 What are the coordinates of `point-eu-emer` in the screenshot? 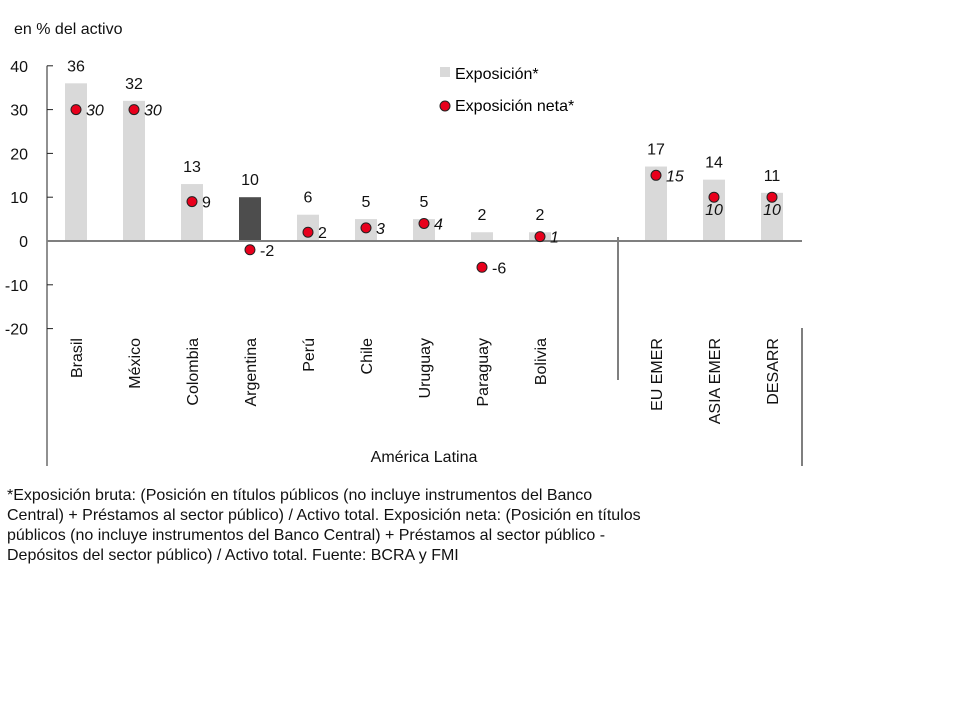 It's located at (656, 175).